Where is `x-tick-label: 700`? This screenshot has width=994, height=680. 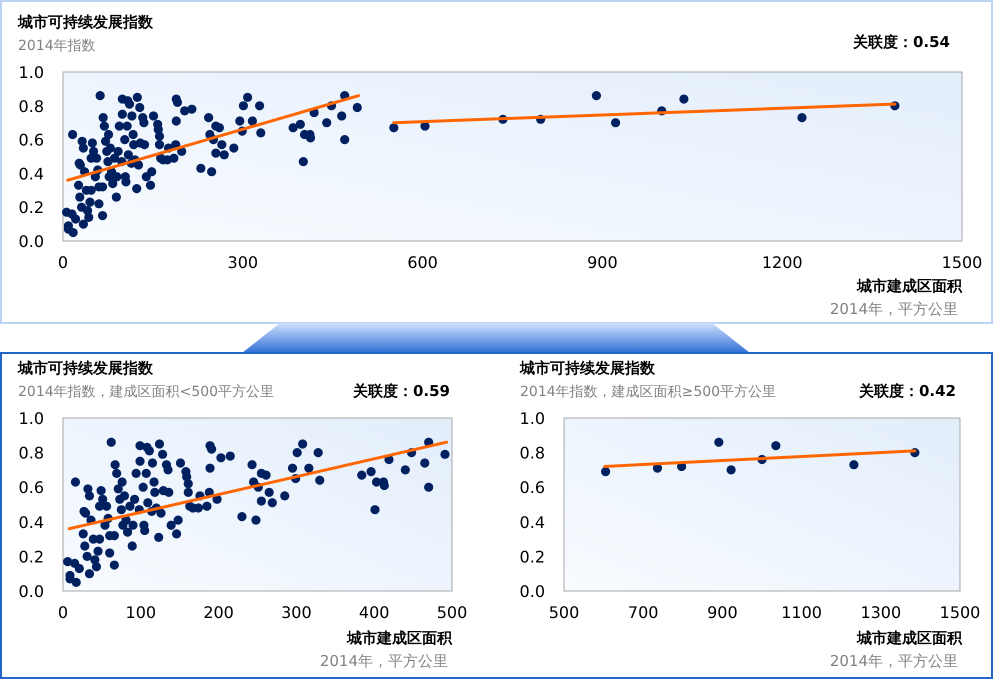 x-tick-label: 700 is located at coordinates (643, 612).